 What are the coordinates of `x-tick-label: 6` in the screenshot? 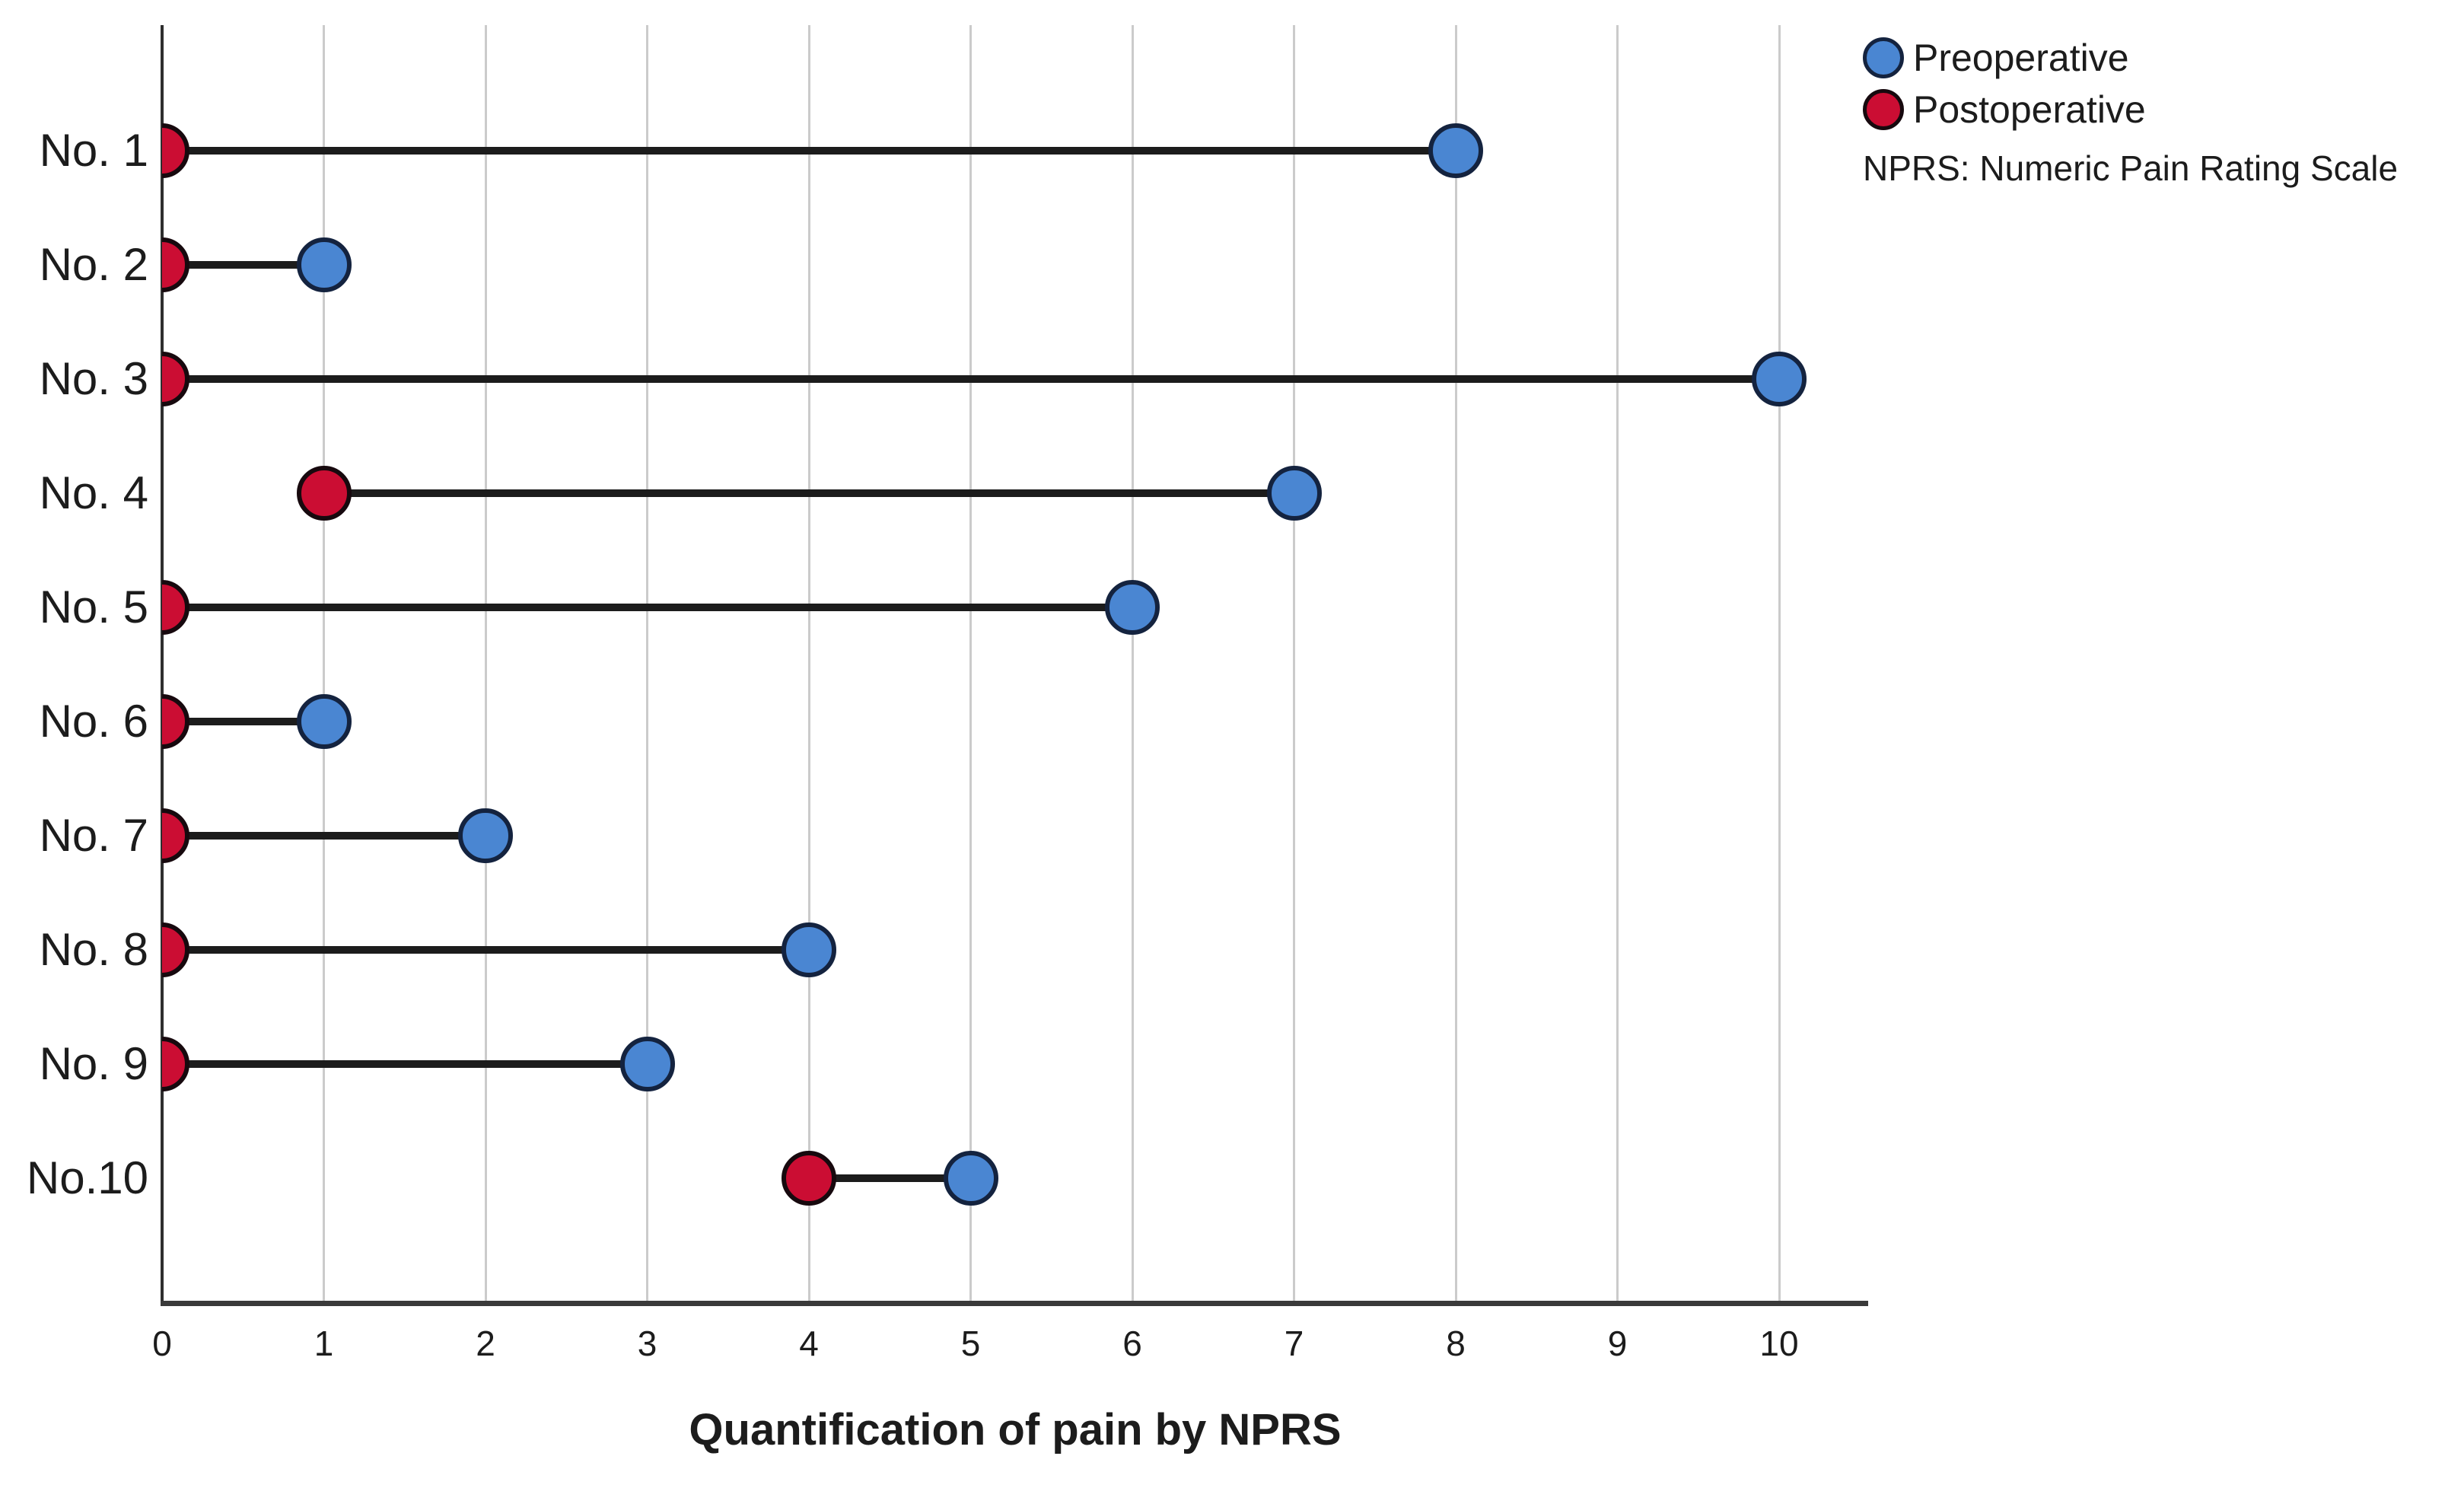 It's located at (1132, 1343).